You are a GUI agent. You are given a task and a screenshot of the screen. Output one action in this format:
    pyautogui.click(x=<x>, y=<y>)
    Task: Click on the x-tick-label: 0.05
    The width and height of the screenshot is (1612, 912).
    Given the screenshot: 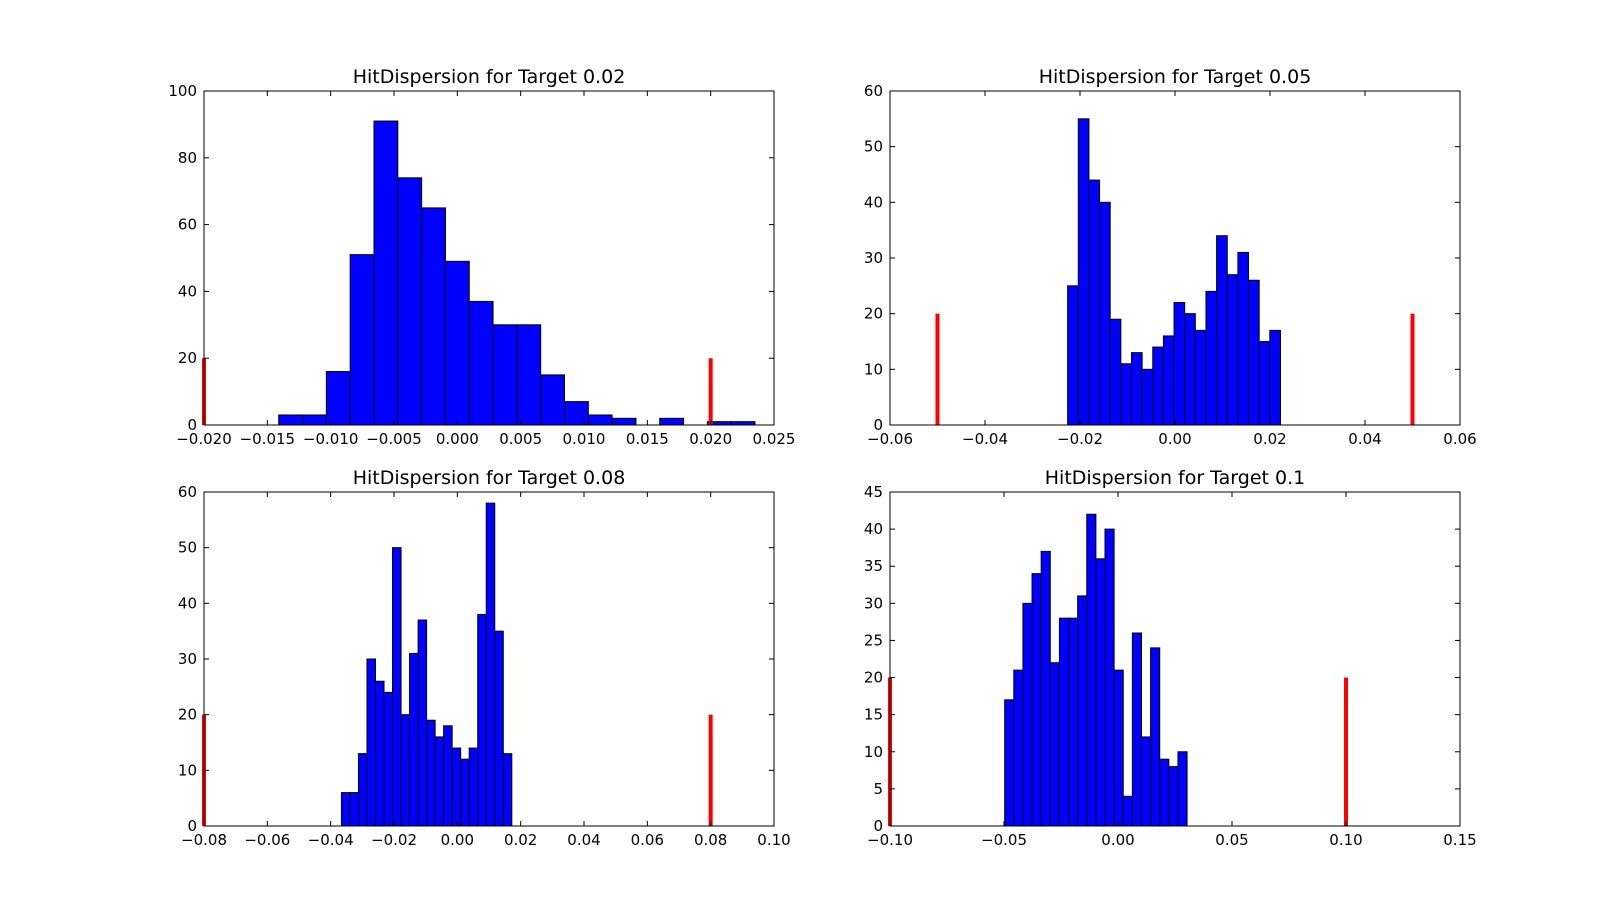 What is the action you would take?
    pyautogui.click(x=1231, y=840)
    